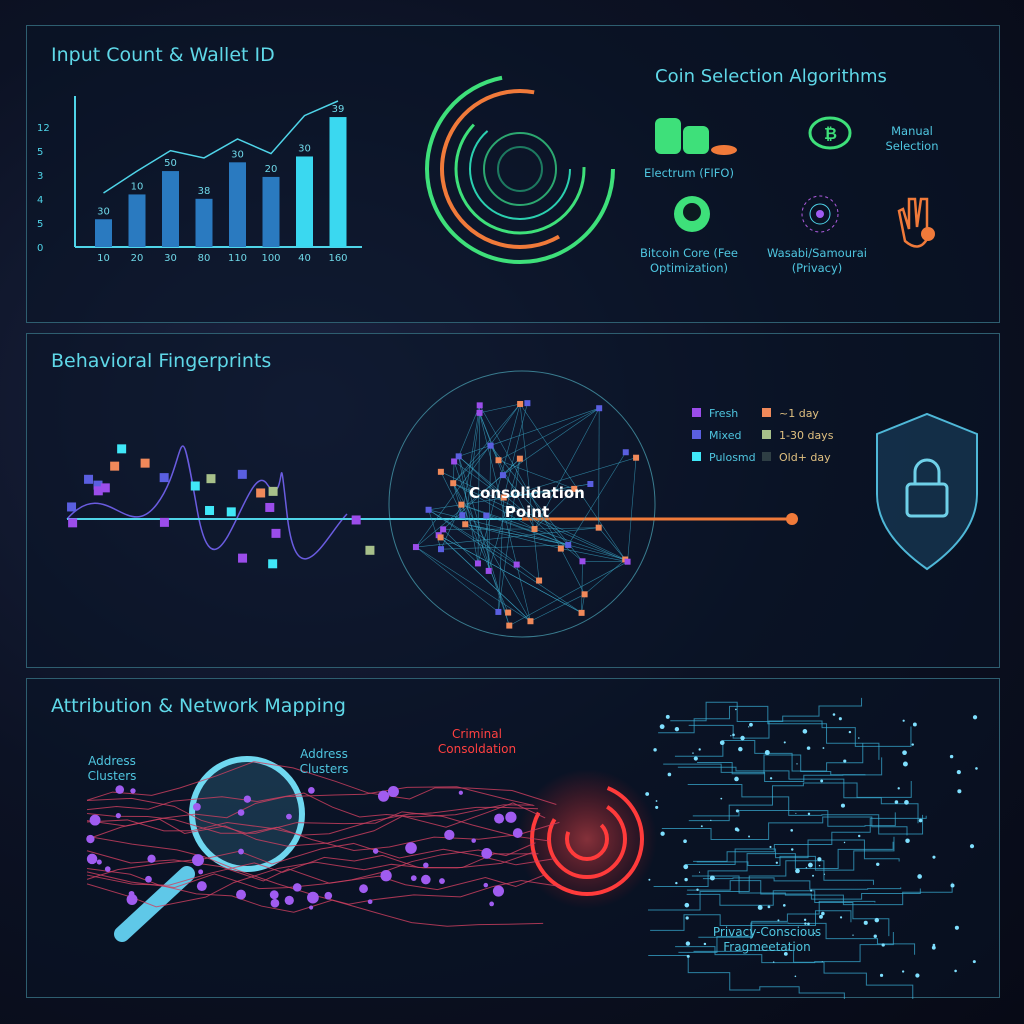 This screenshot has height=1024, width=1024. Describe the element at coordinates (477, 741) in the screenshot. I see `criminal-consolidation-label: Criminal Consoldation` at that location.